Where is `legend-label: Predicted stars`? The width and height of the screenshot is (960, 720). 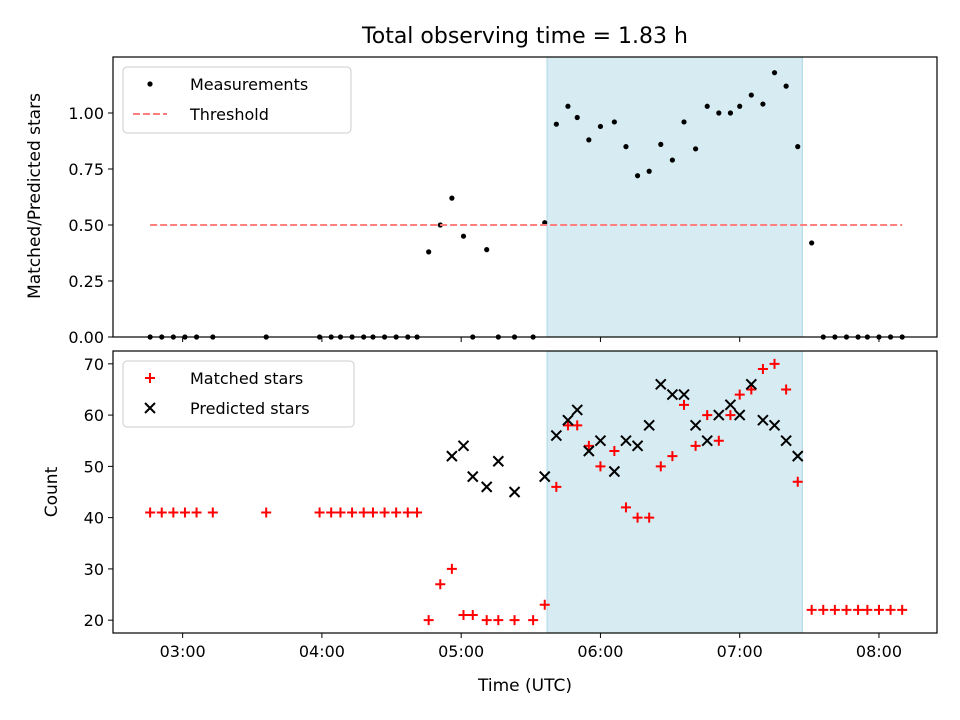 legend-label: Predicted stars is located at coordinates (250, 408).